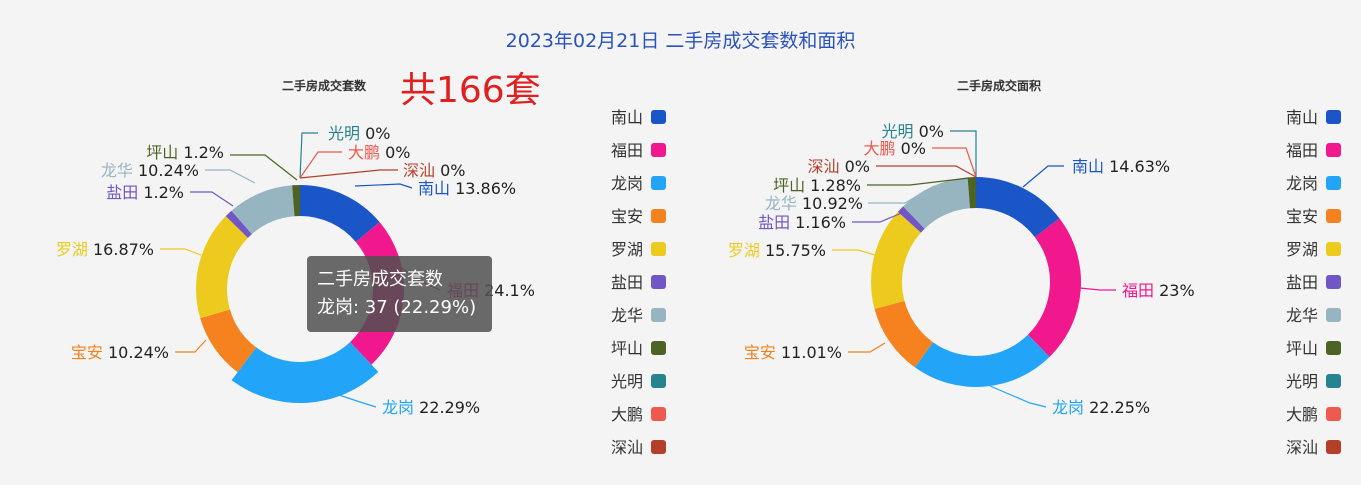  I want to click on slice-label-宝安: 宝安 11.01%, so click(793, 352).